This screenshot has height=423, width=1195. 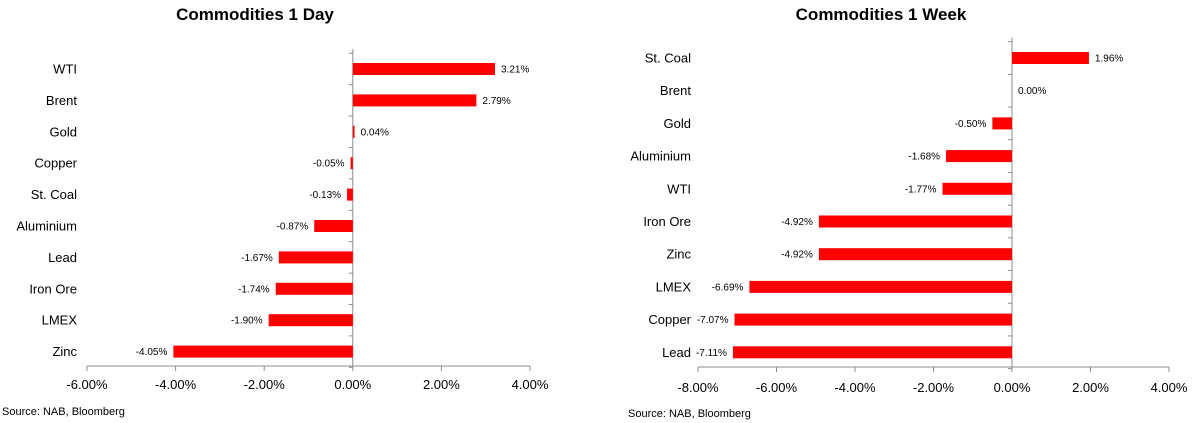 What do you see at coordinates (1032, 91) in the screenshot?
I see `data-label: 0.00%` at bounding box center [1032, 91].